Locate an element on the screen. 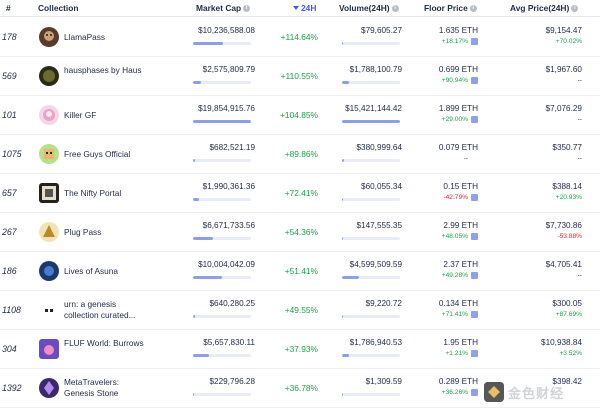 The height and width of the screenshot is (412, 600). avg-price: $10,938.84 is located at coordinates (561, 342).